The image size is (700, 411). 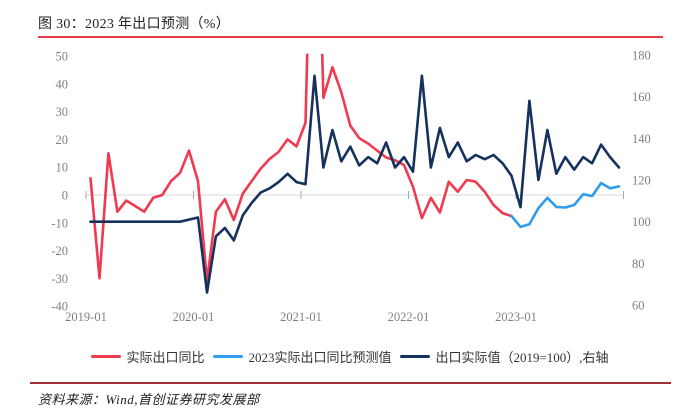 What do you see at coordinates (149, 399) in the screenshot?
I see `source-note: 资料来源：Wind,首创证券研究发展部` at bounding box center [149, 399].